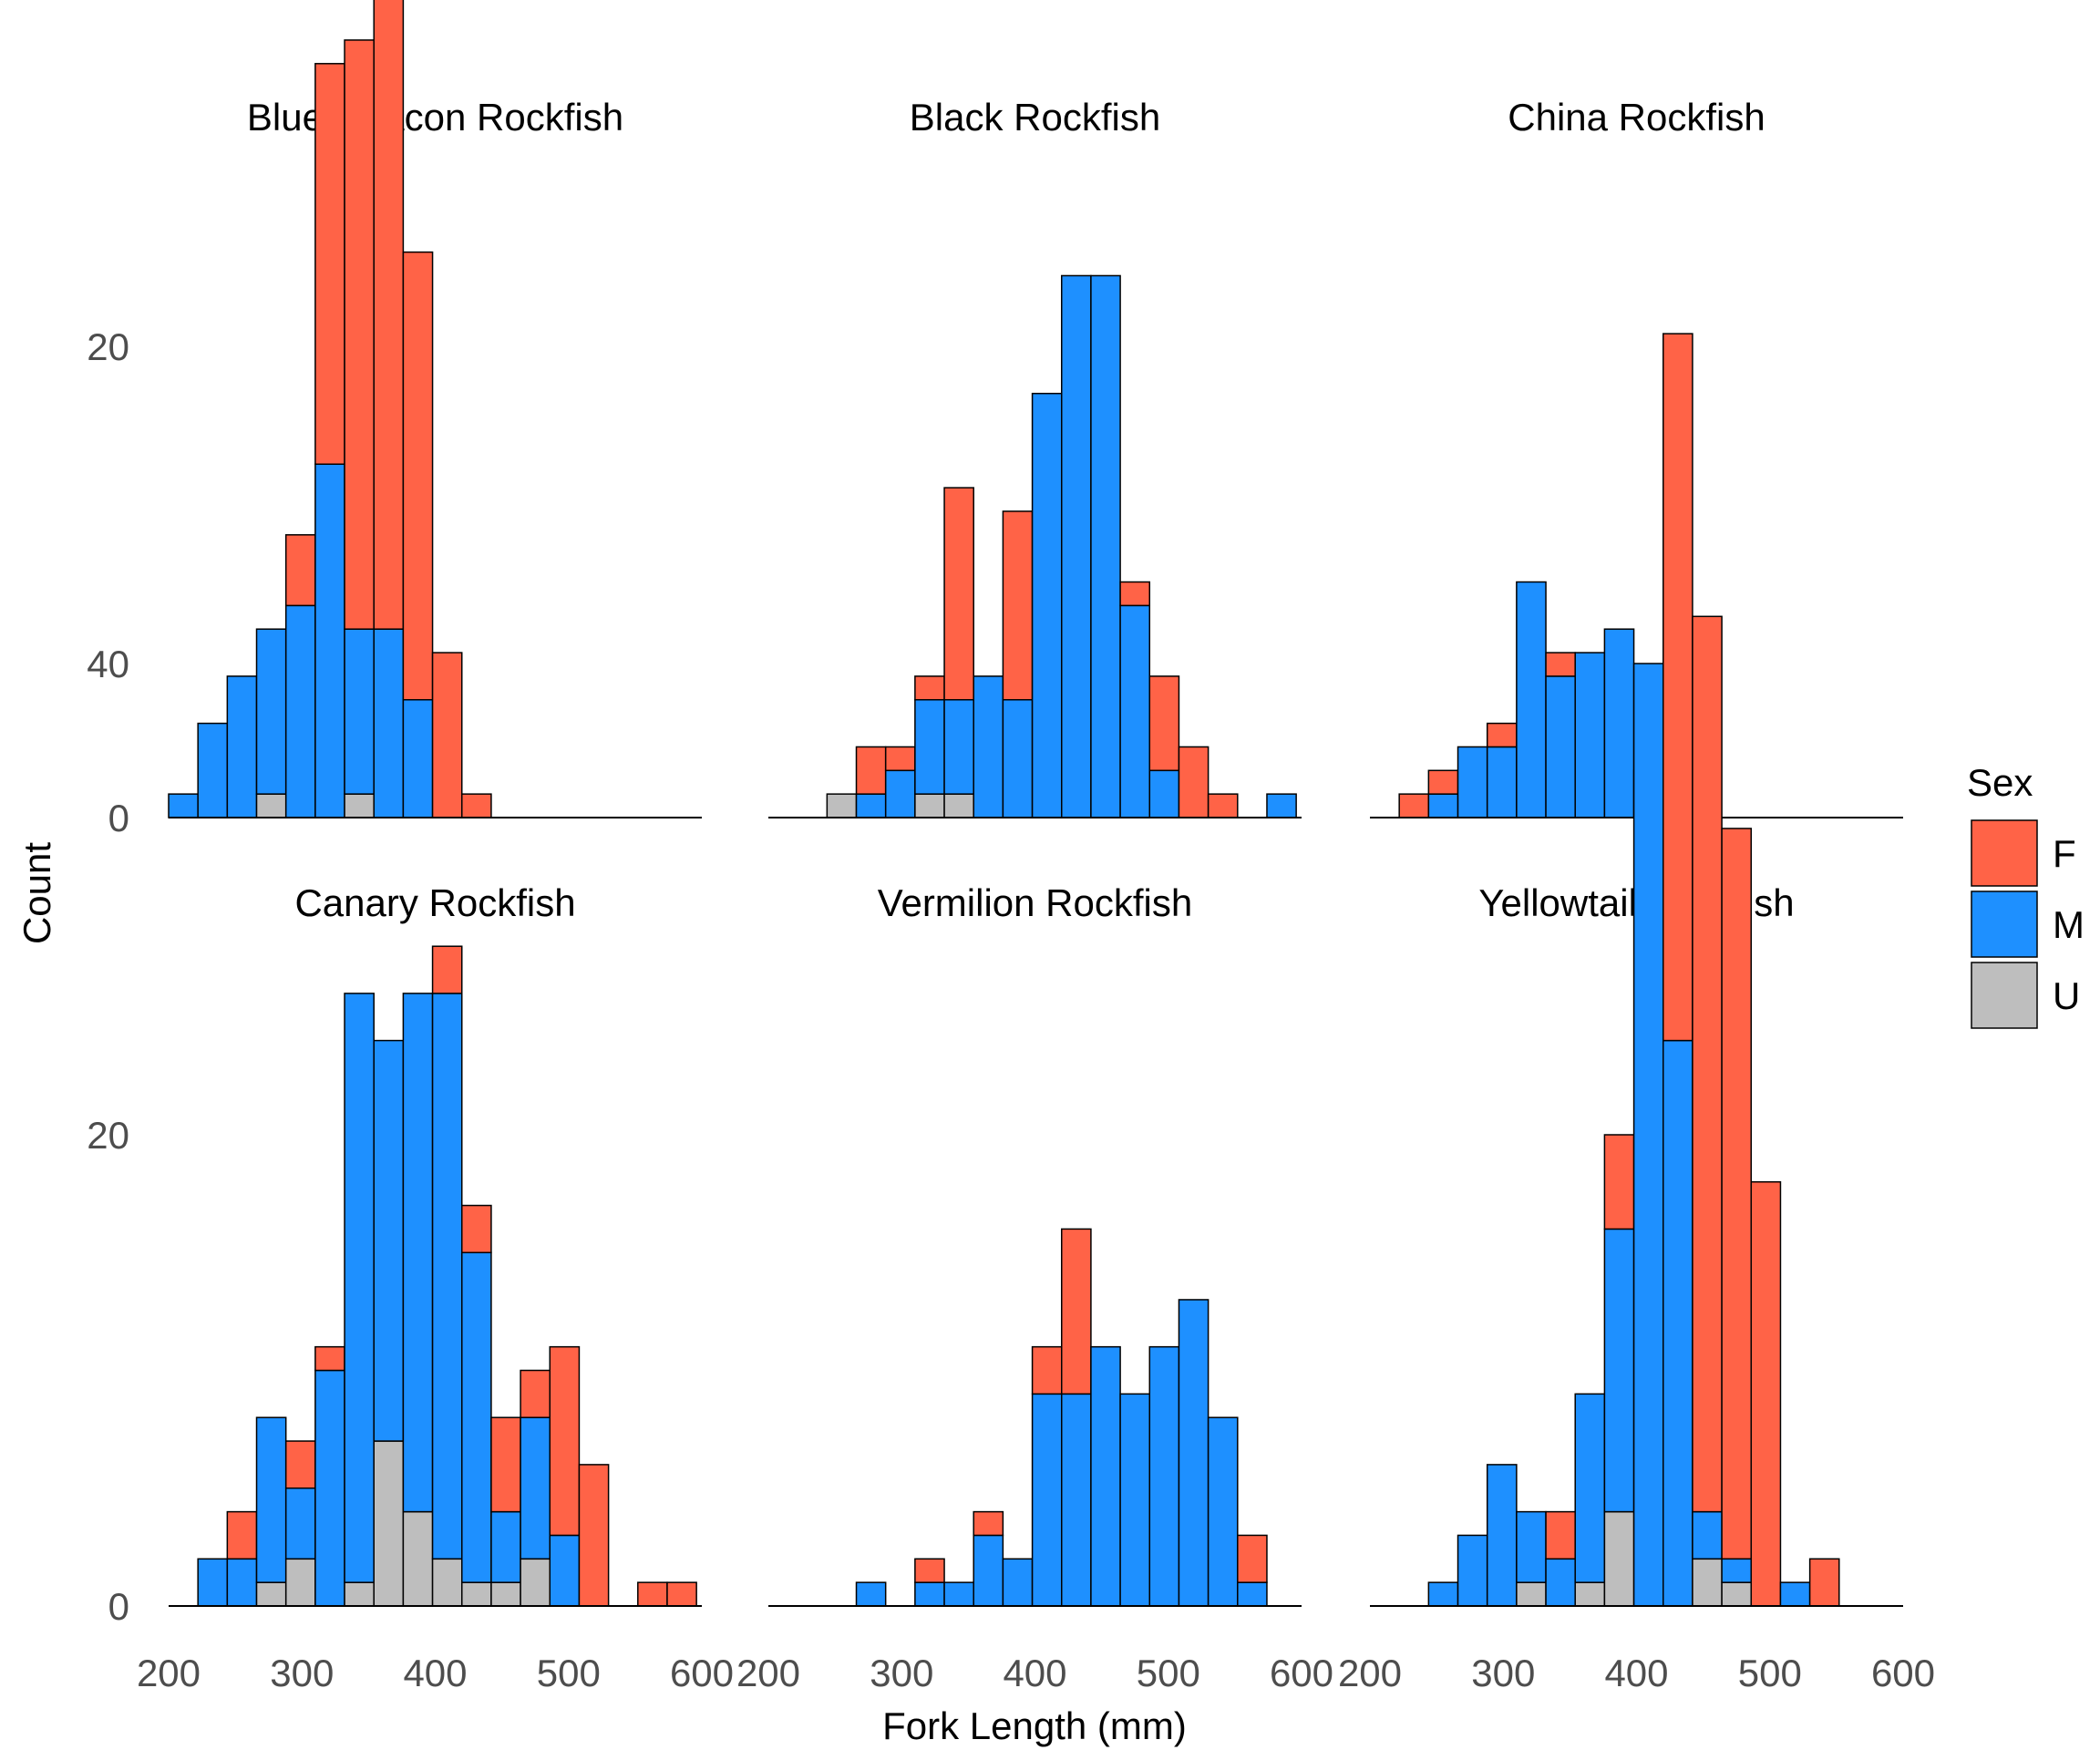 This screenshot has width=2100, height=1750. I want to click on x-axis-title: Fork Length (mm), so click(1034, 1726).